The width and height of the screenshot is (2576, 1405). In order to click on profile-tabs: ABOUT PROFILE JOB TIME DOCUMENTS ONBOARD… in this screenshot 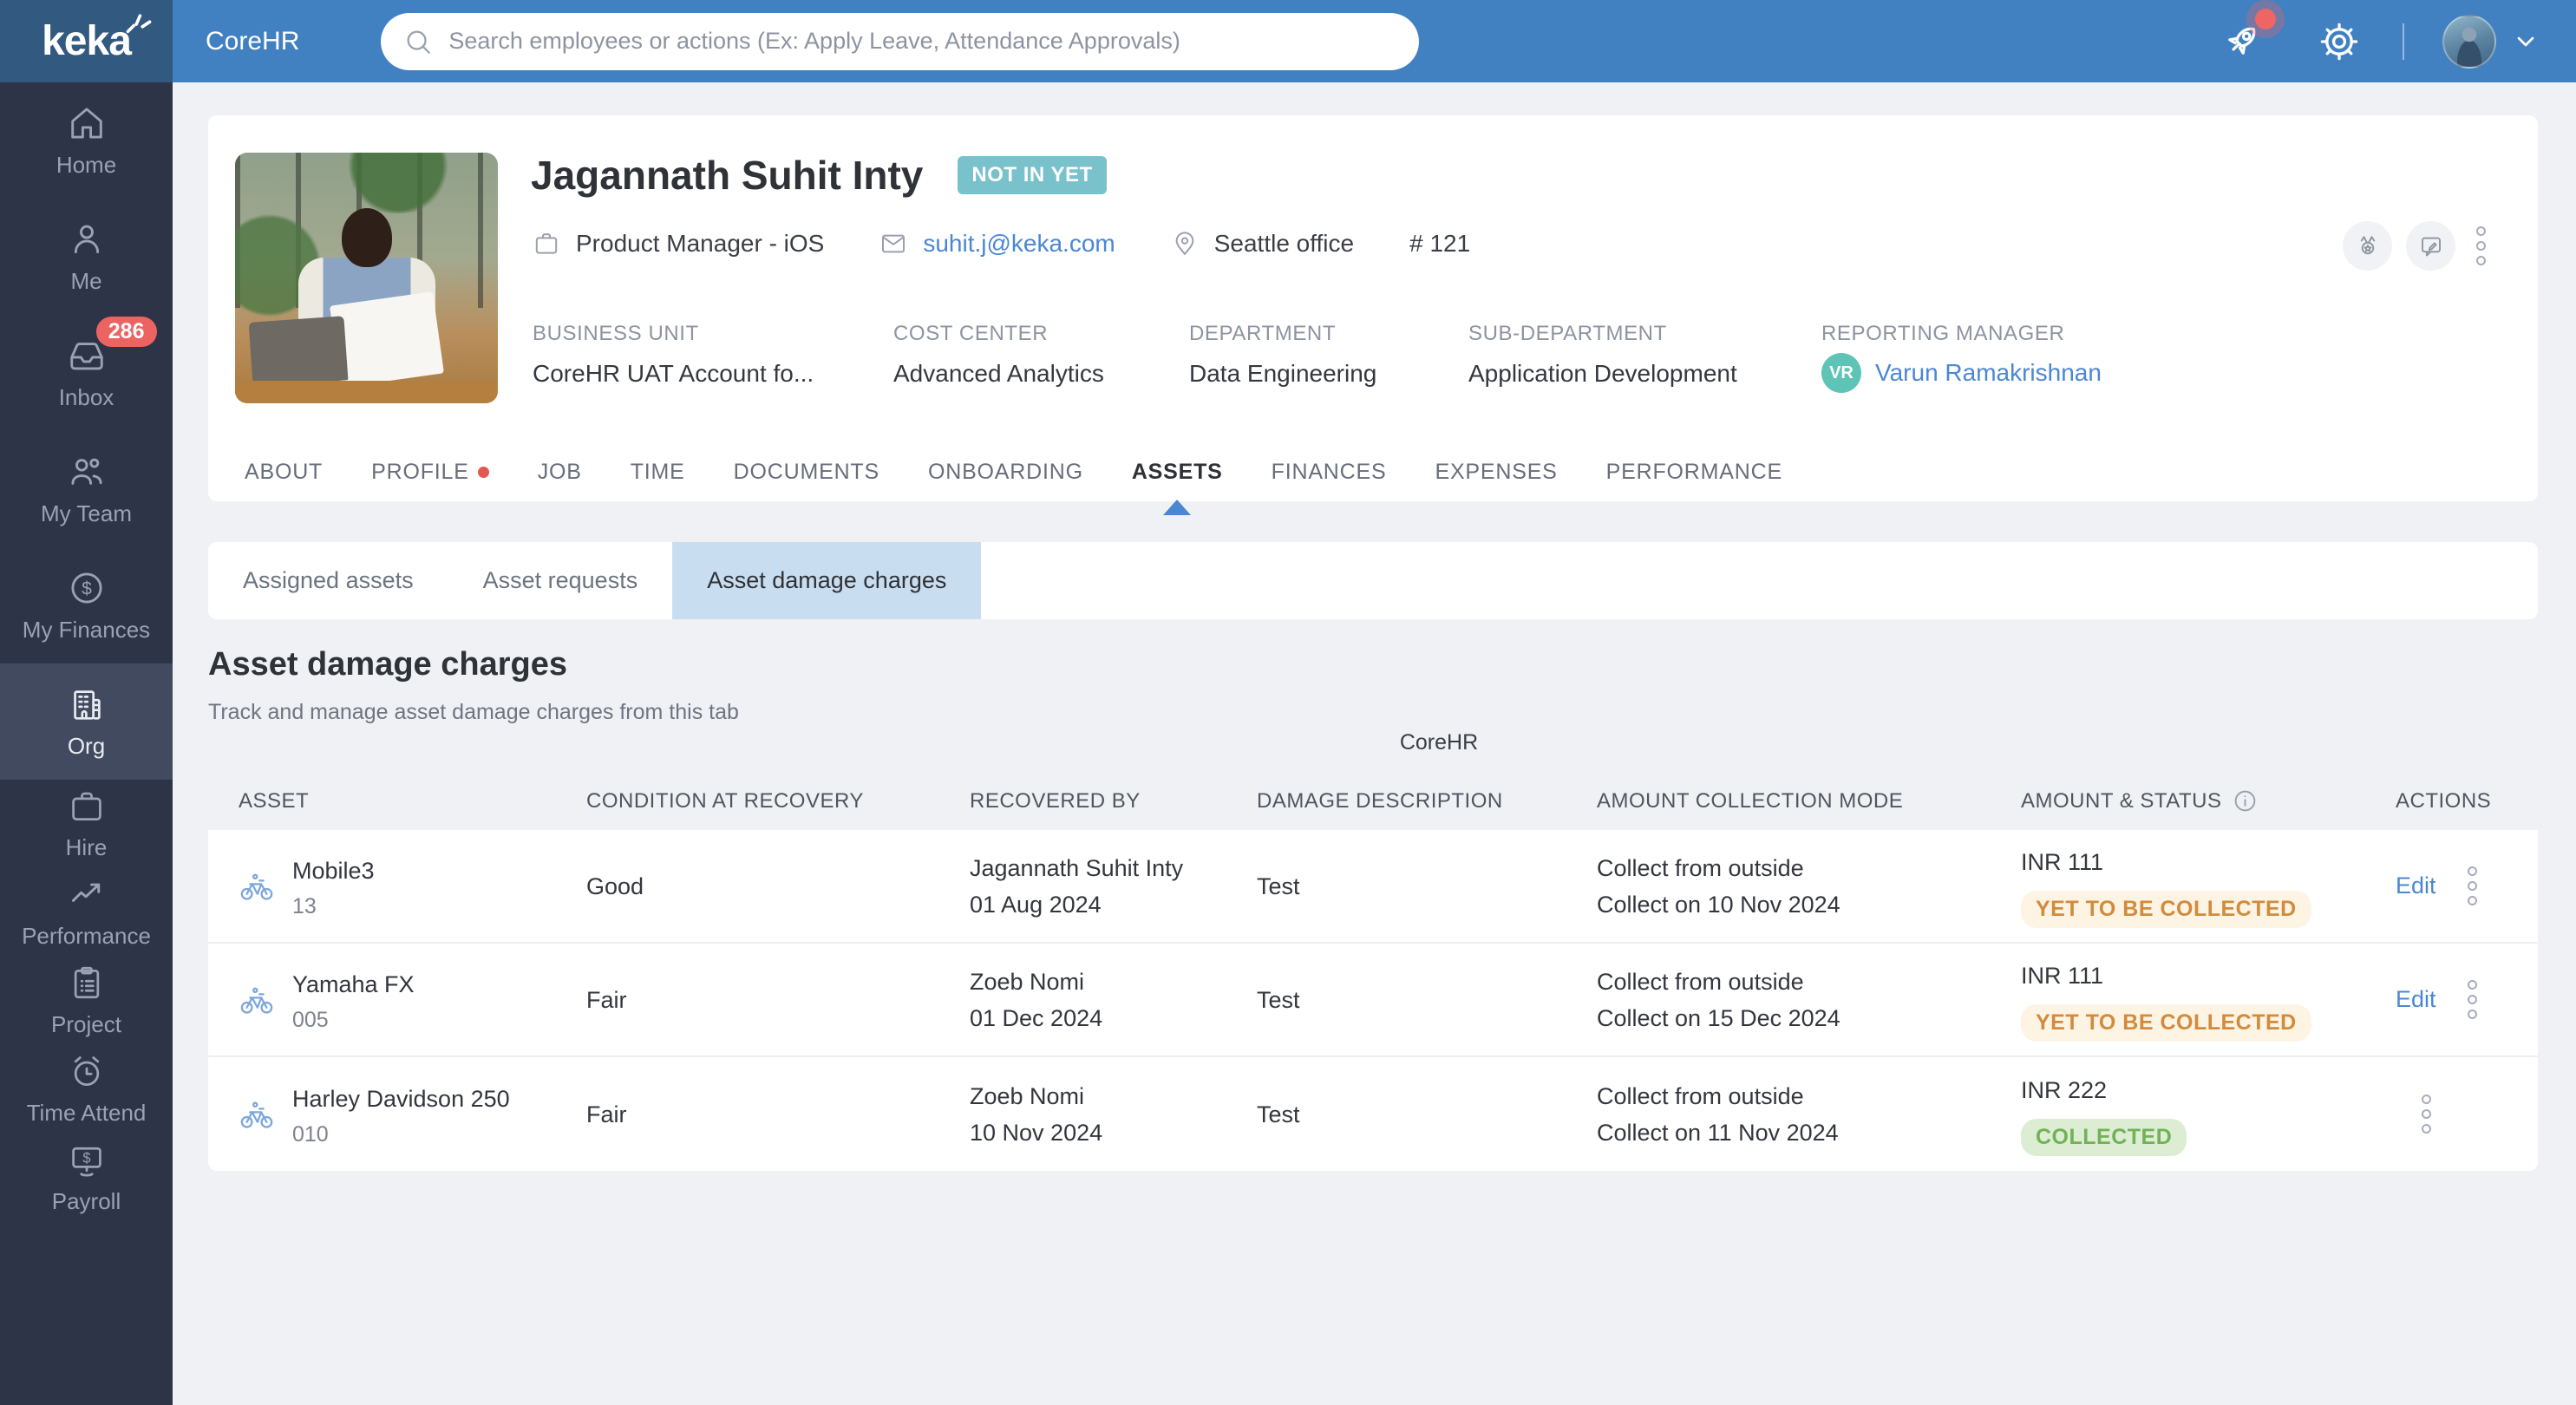, I will do `click(1373, 472)`.